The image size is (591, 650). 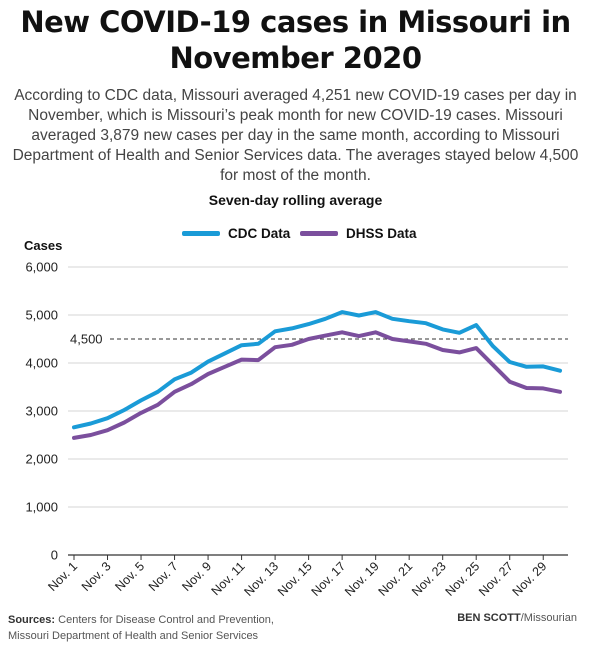 What do you see at coordinates (41, 315) in the screenshot?
I see `y-tick-label-5000: 5,000` at bounding box center [41, 315].